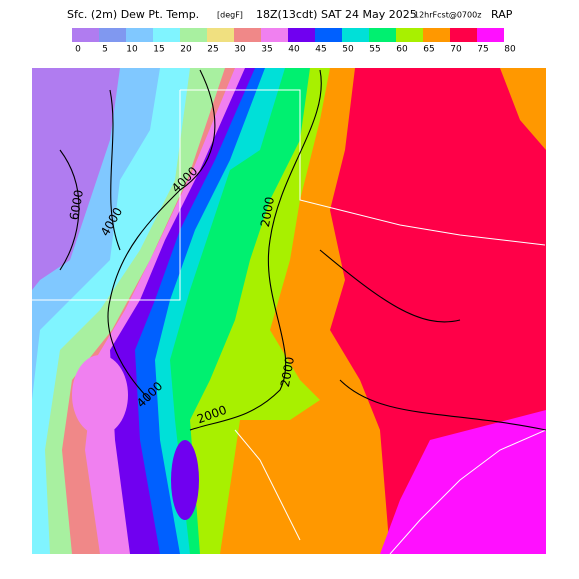 The image size is (579, 579). Describe the element at coordinates (186, 50) in the screenshot. I see `legend-label: 20` at that location.